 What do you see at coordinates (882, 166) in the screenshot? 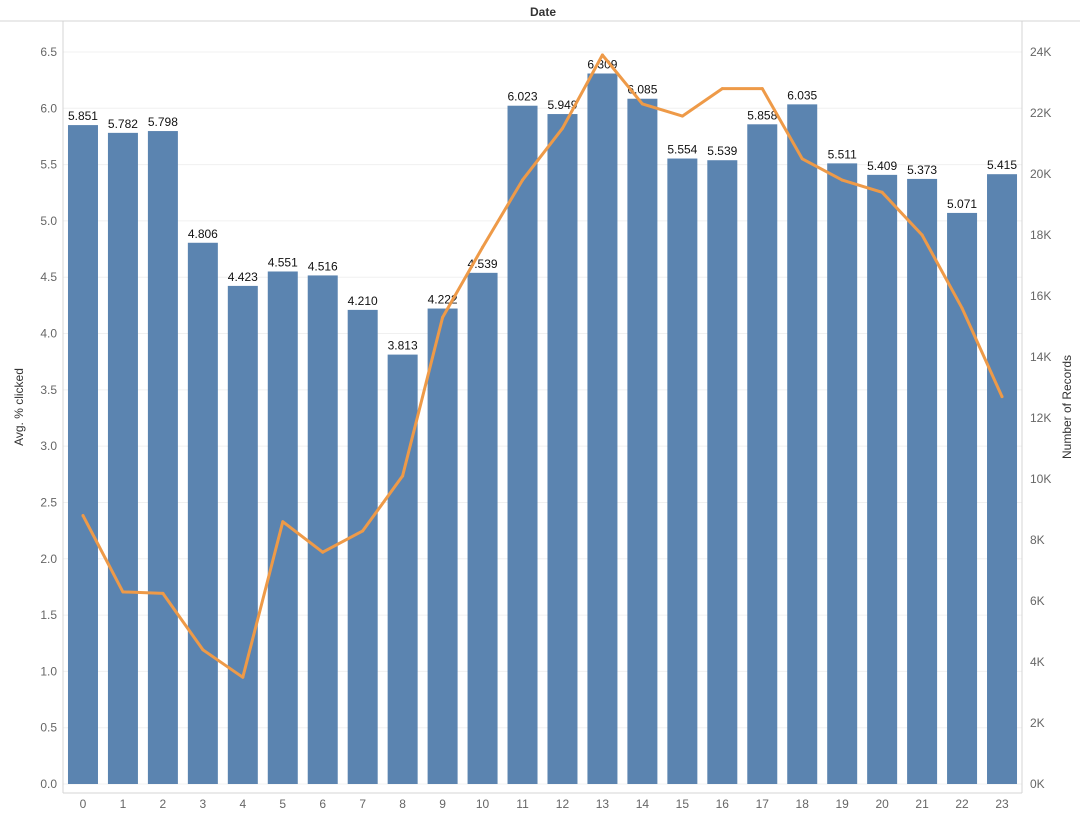
I see `bar-value-label: 5.409` at bounding box center [882, 166].